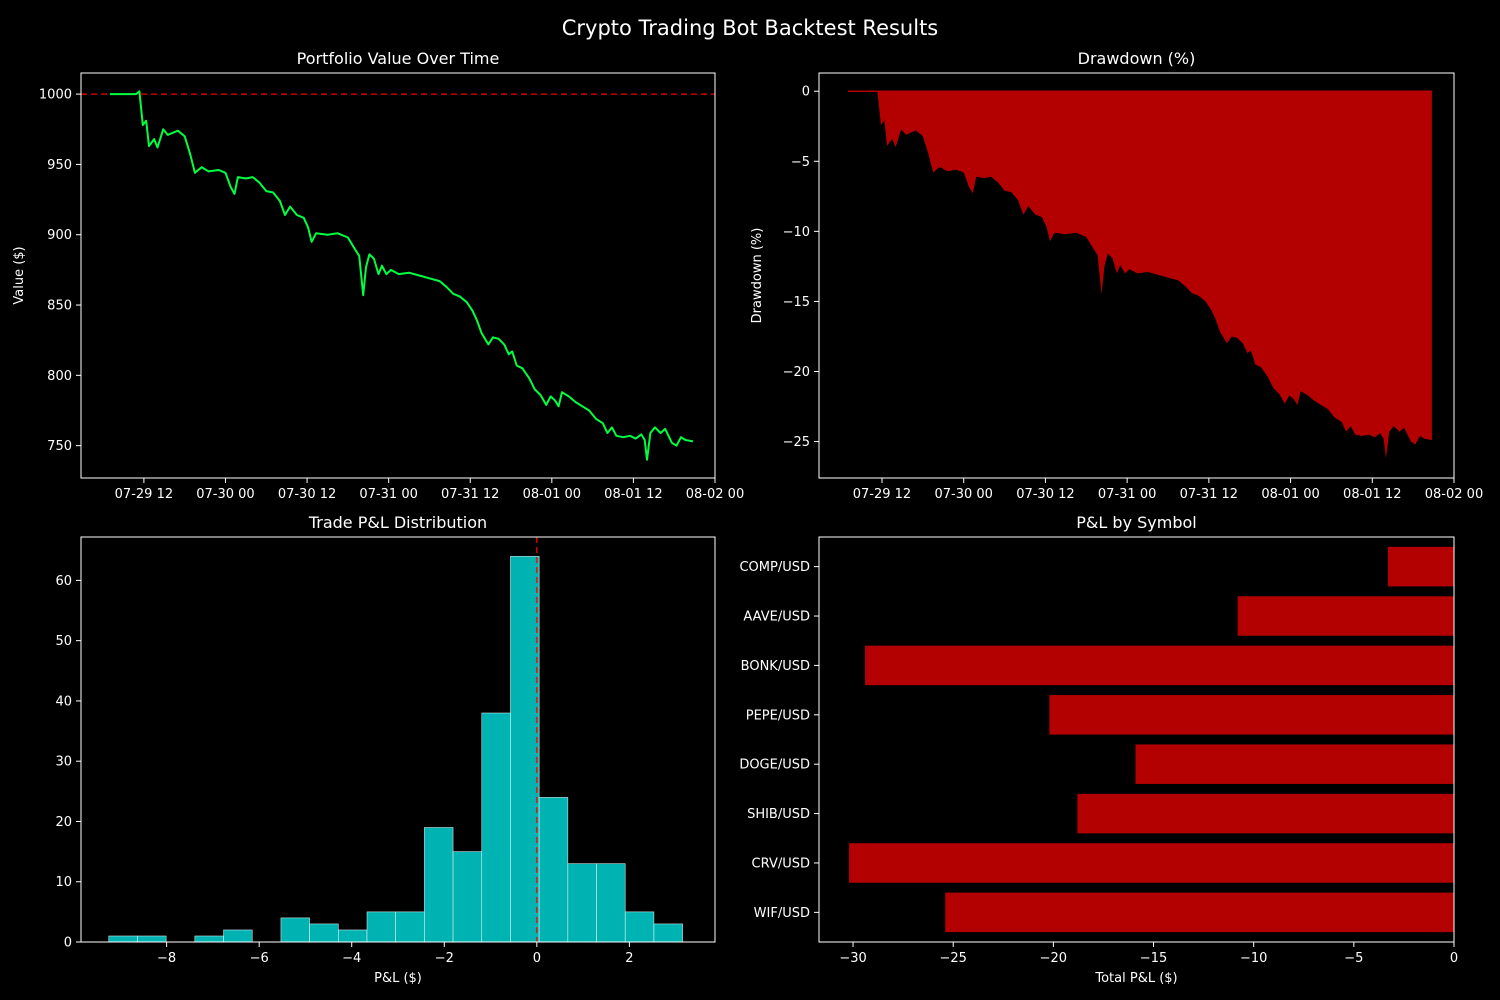  What do you see at coordinates (19, 275) in the screenshot?
I see `y-axis-label: Value ($)` at bounding box center [19, 275].